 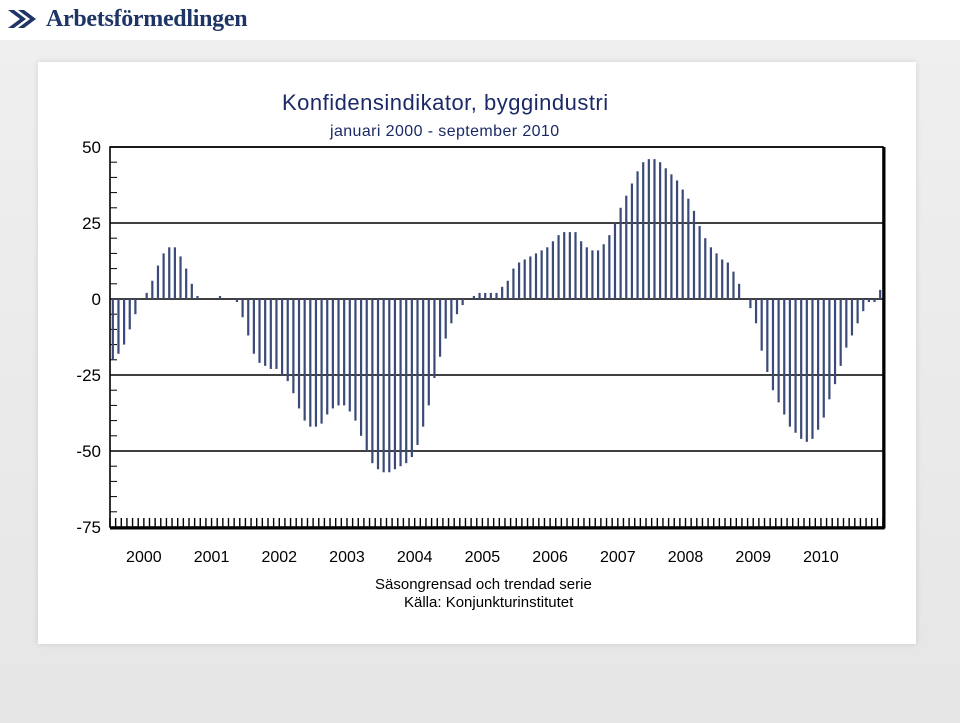 What do you see at coordinates (96, 299) in the screenshot?
I see `y-tick-label: 0` at bounding box center [96, 299].